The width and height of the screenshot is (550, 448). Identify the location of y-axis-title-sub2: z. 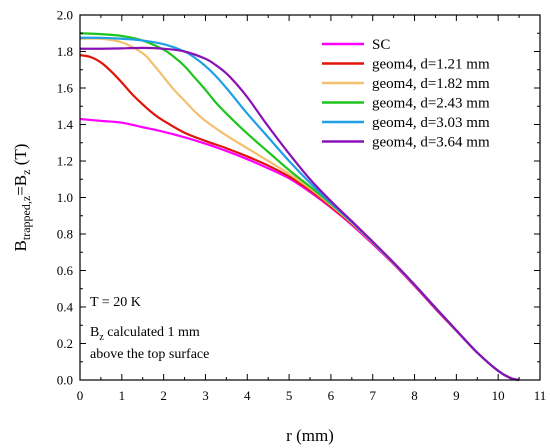
(26, 172).